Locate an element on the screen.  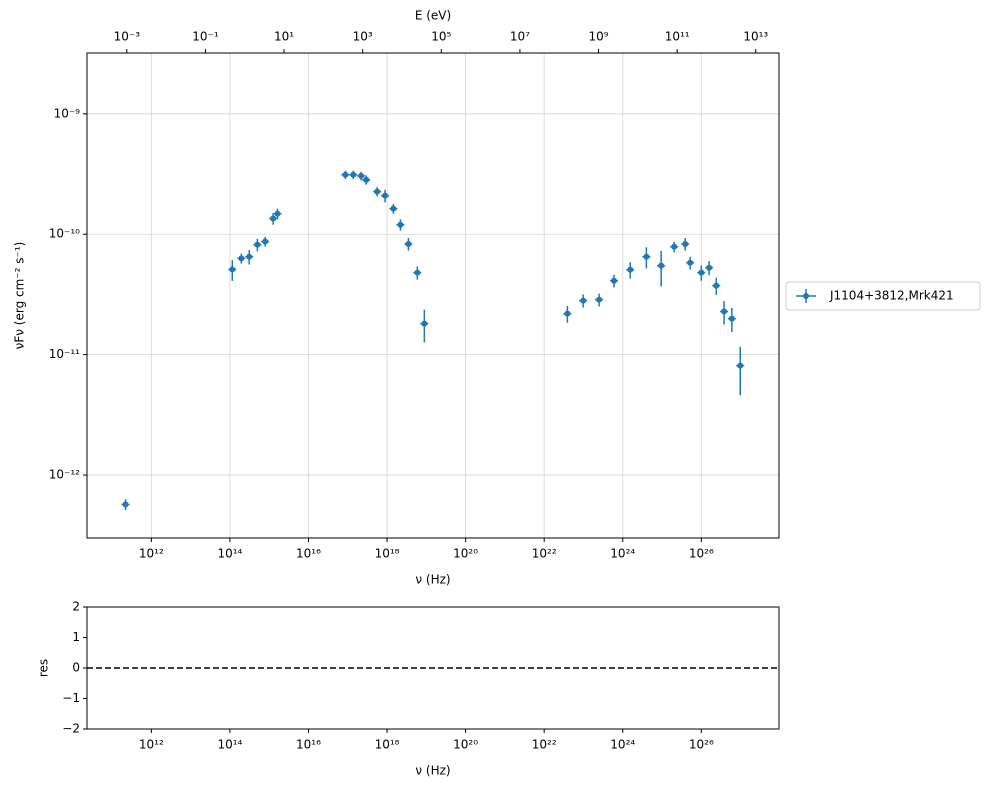
y-tick-label: 10⁻¹² is located at coordinates (64, 475).